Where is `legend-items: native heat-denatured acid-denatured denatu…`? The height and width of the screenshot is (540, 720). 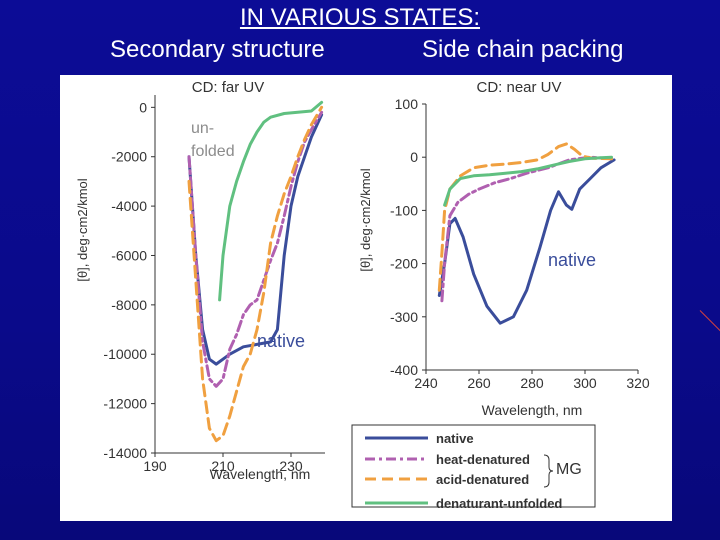
legend-items: native heat-denatured acid-denatured denatu… is located at coordinates (463, 471).